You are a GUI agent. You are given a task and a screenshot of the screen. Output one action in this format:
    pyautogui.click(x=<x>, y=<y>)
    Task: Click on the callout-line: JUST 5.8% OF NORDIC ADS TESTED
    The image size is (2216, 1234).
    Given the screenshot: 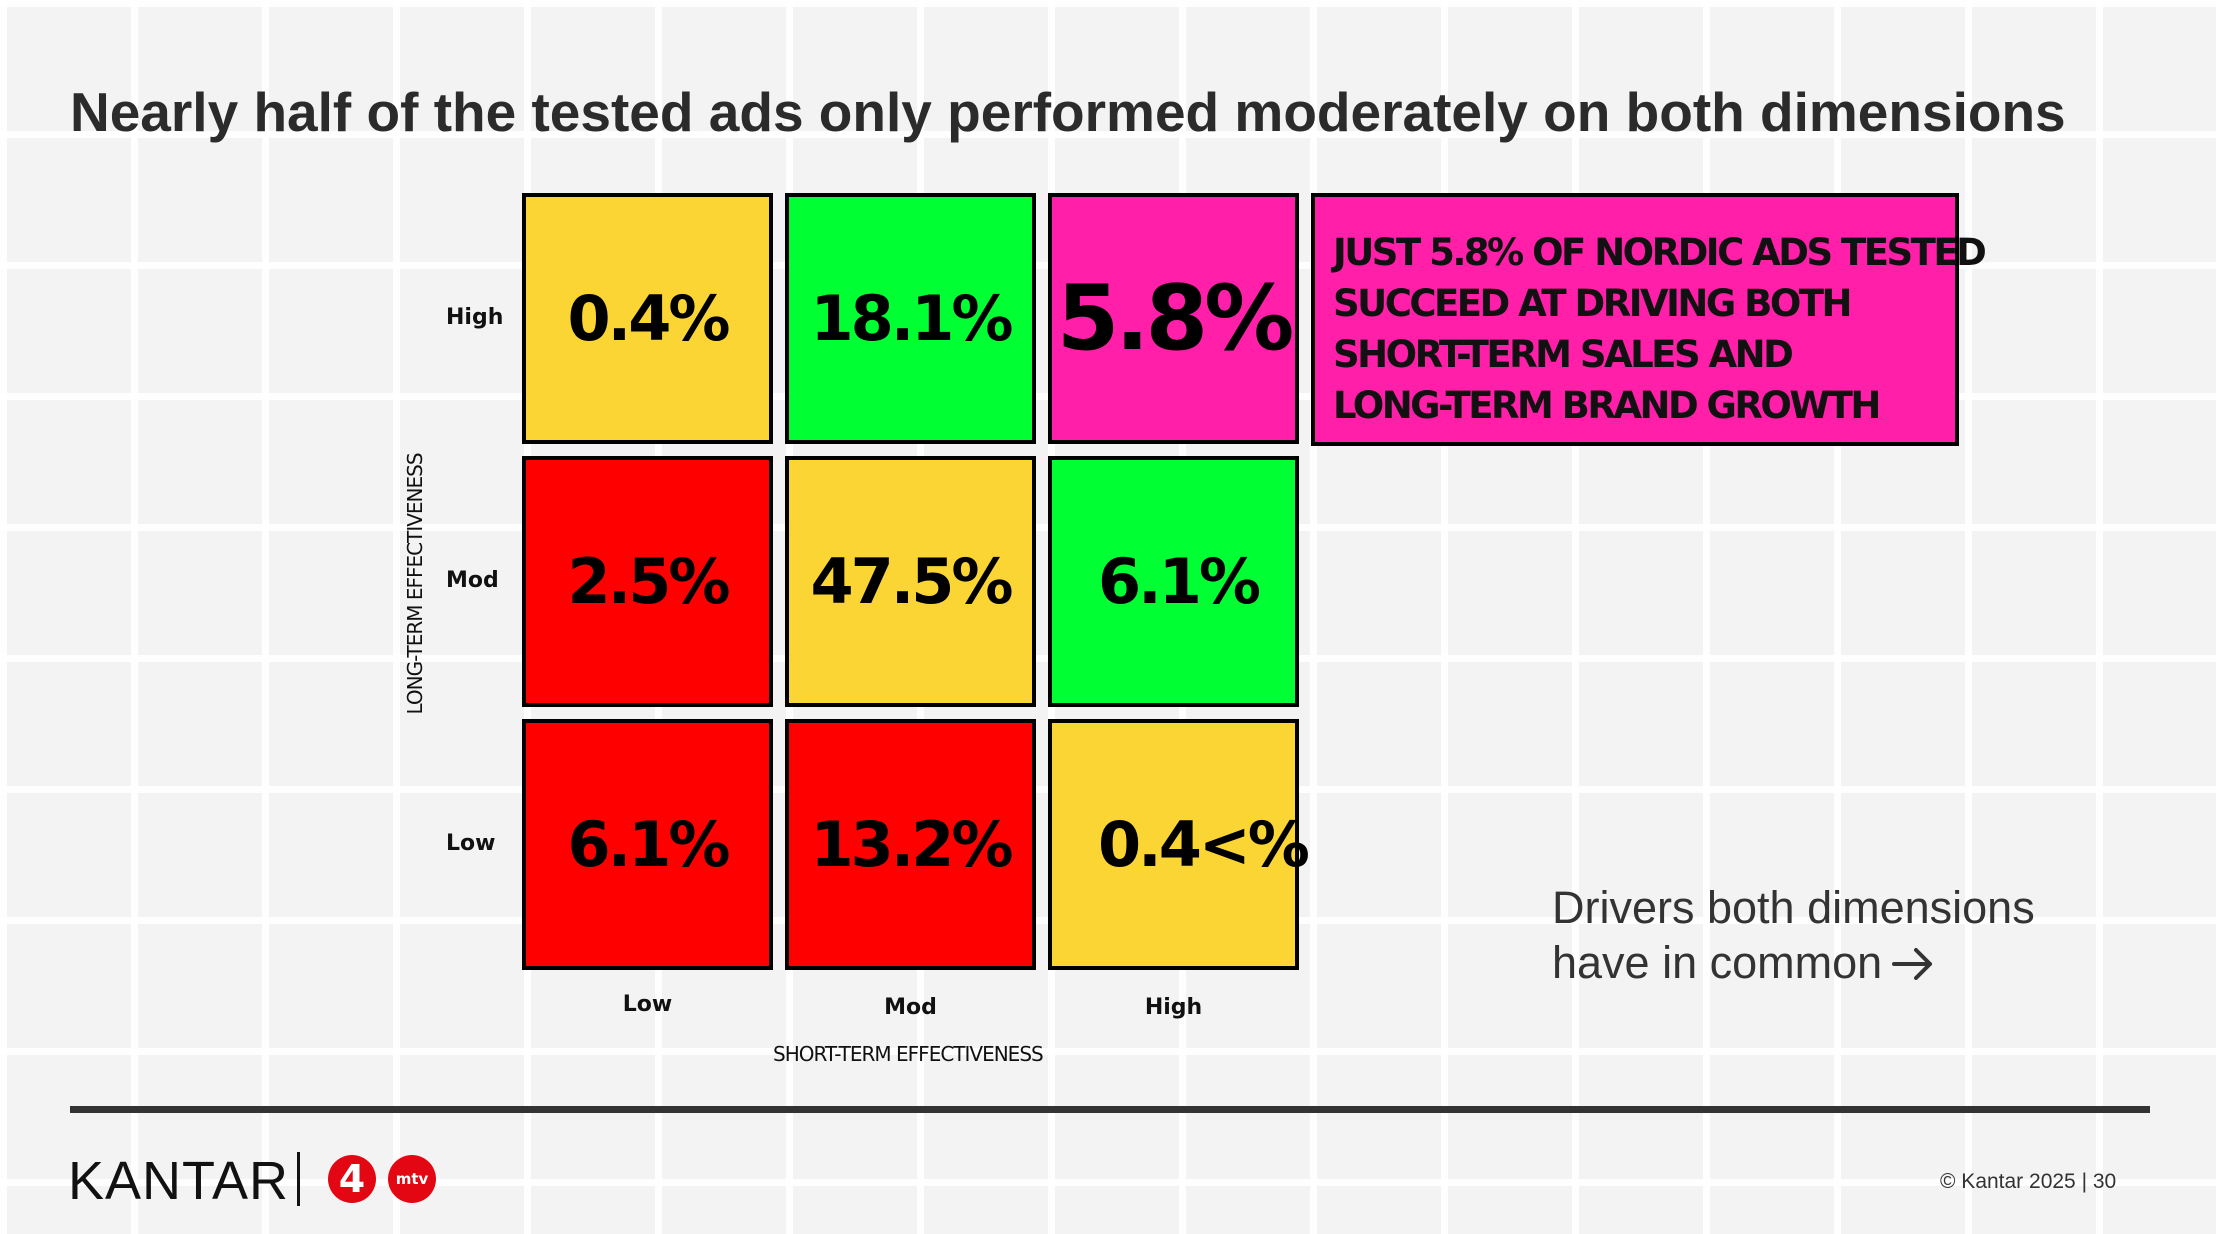 What is the action you would take?
    pyautogui.click(x=1660, y=252)
    